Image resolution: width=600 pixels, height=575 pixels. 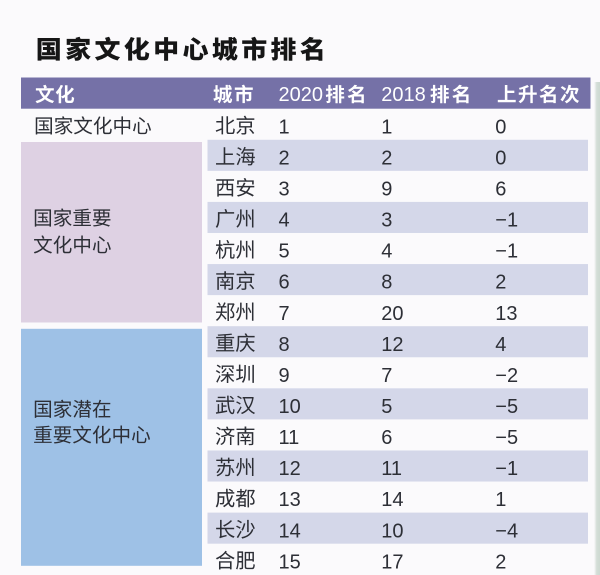 What do you see at coordinates (403, 95) in the screenshot?
I see `svg-text: 2018` at bounding box center [403, 95].